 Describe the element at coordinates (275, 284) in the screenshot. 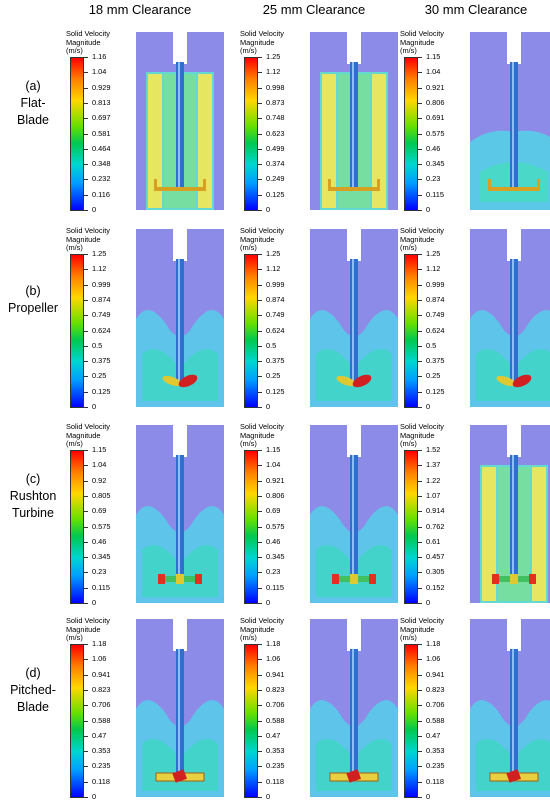

I see `scale-value: 0.999` at that location.